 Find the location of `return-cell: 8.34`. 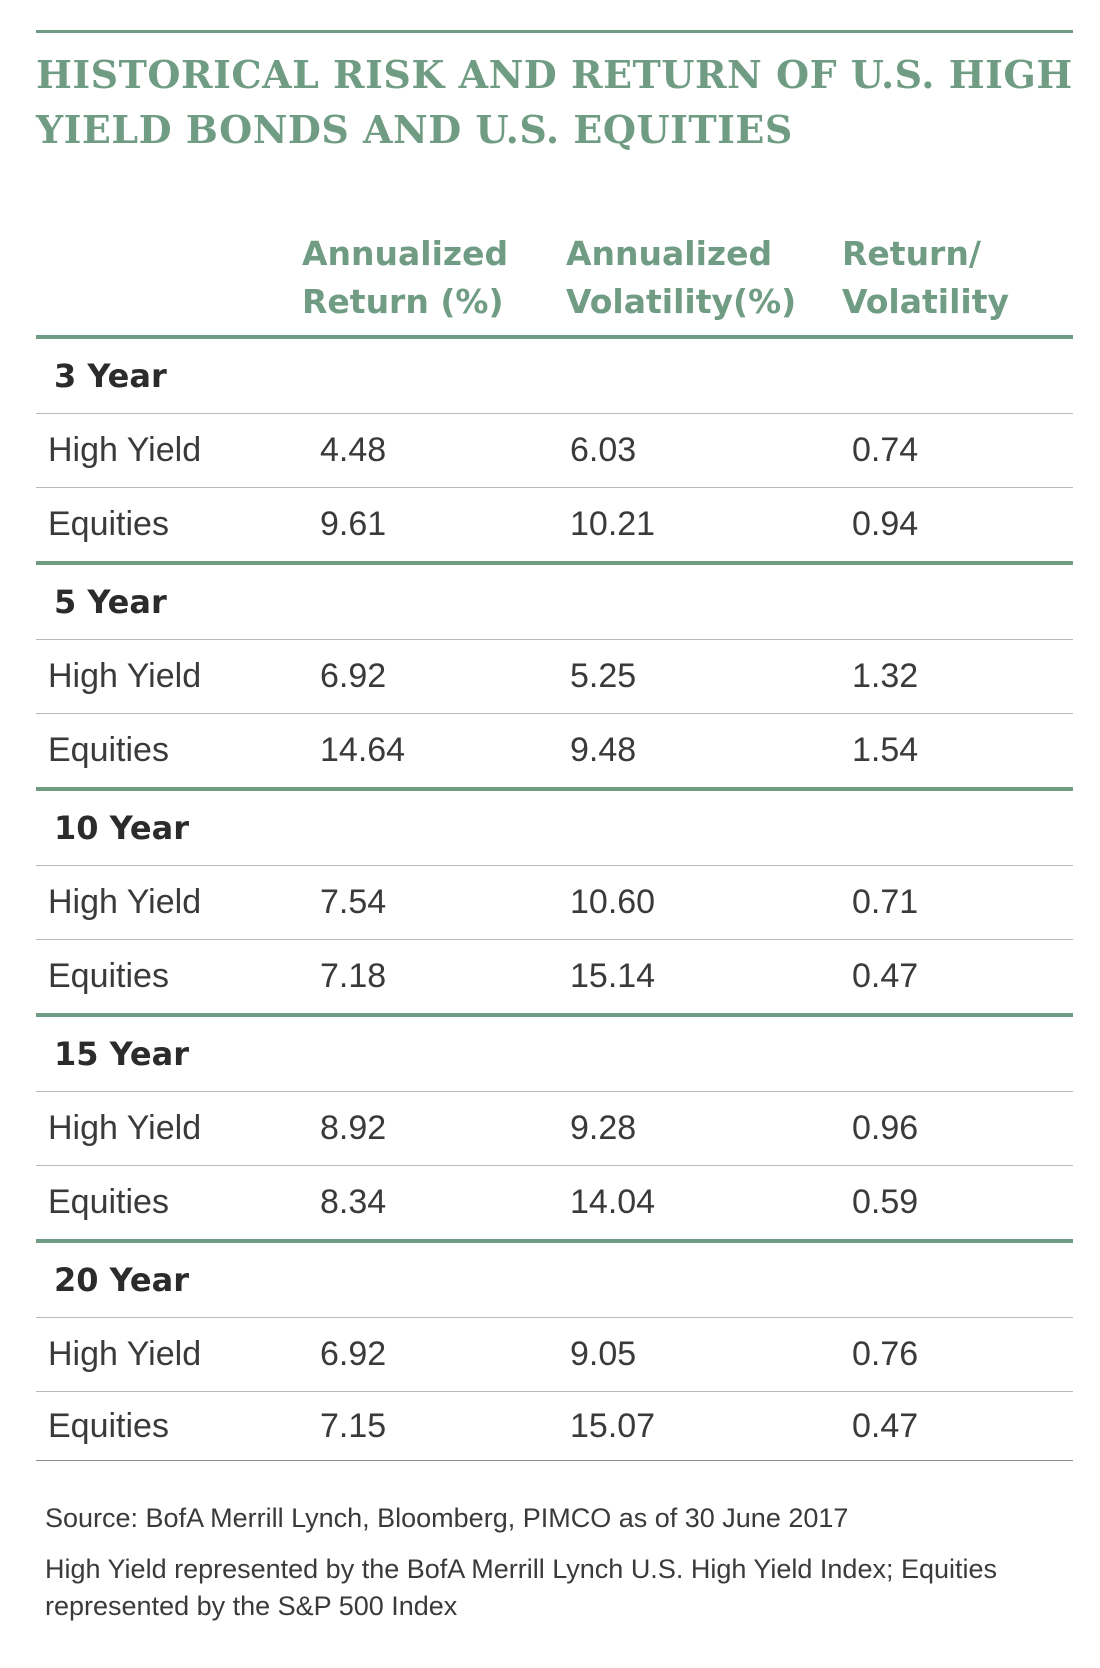

return-cell: 8.34 is located at coordinates (434, 1204).